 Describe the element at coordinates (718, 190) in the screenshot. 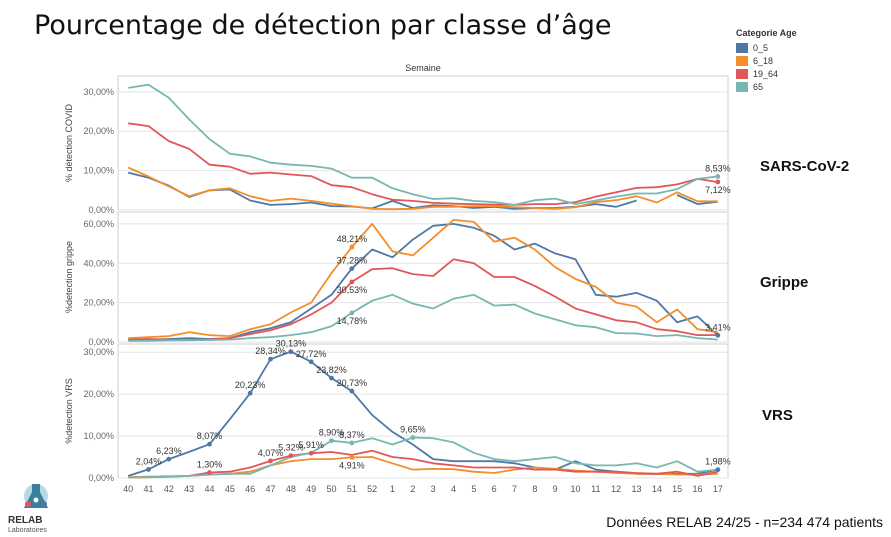

I see `data-label: 7,12%` at that location.